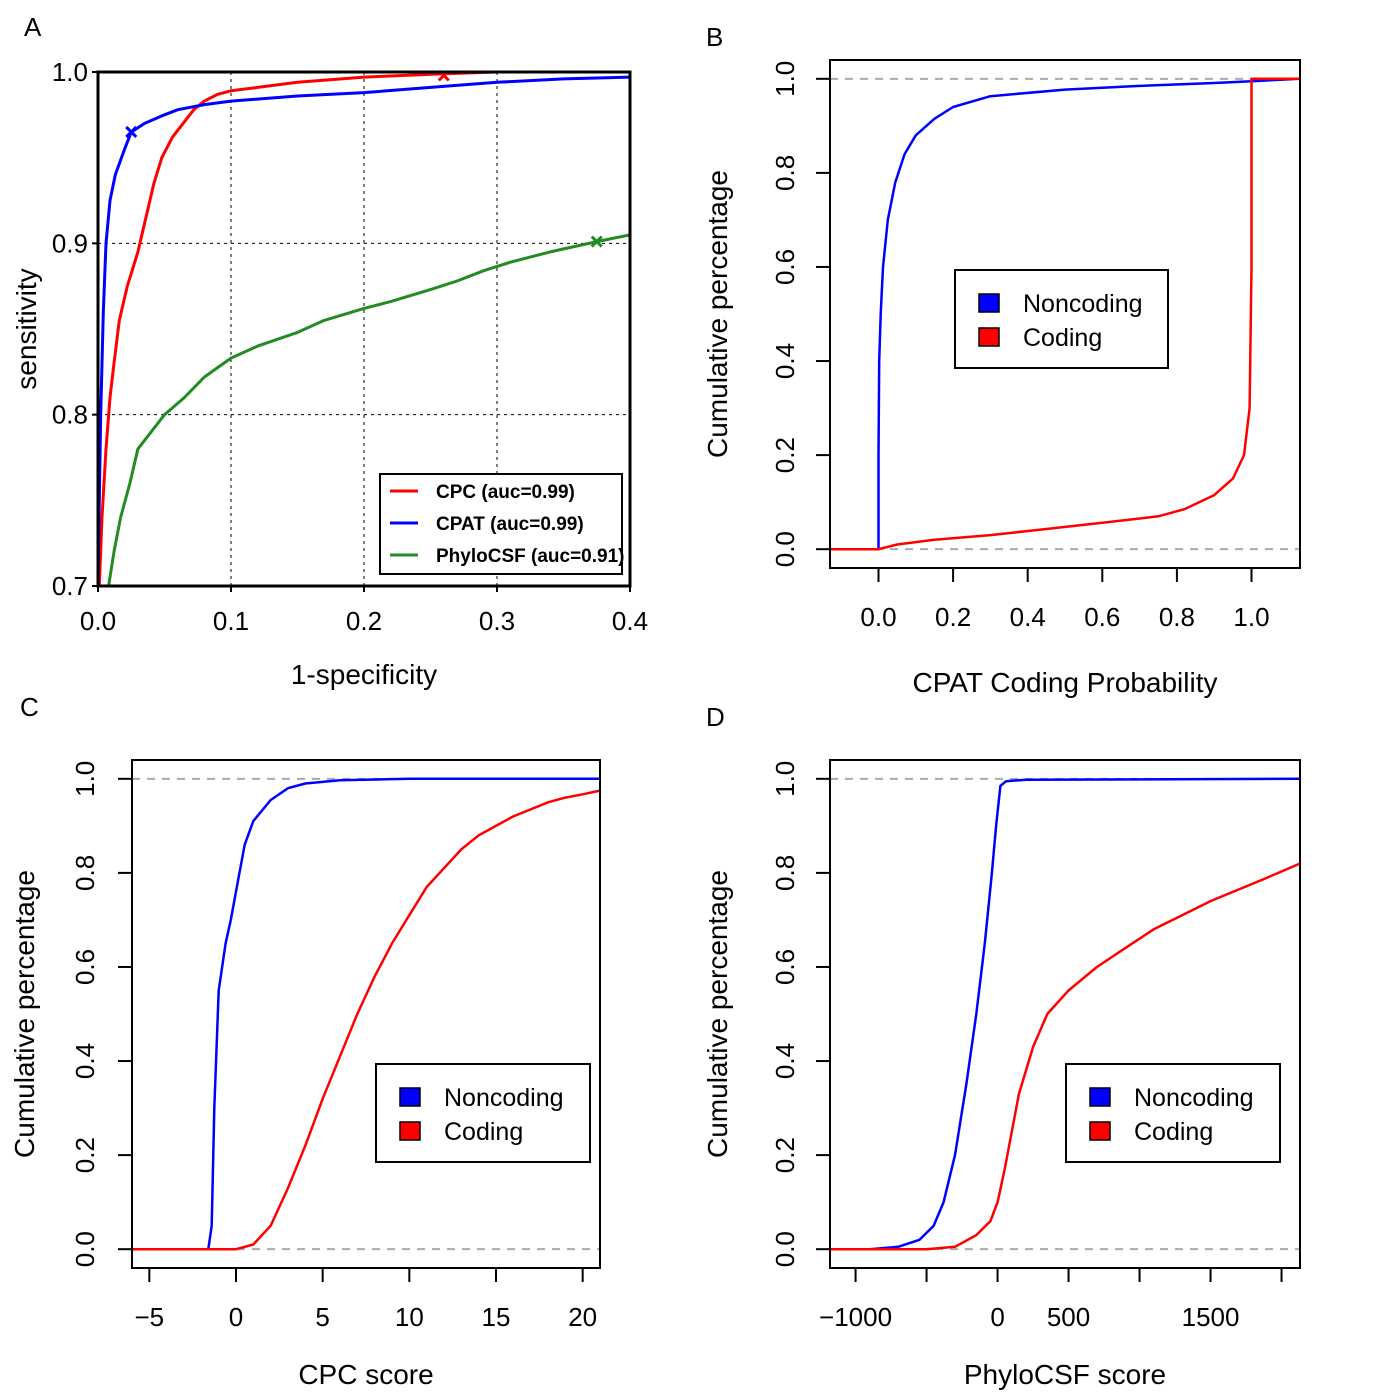 The height and width of the screenshot is (1400, 1400). I want to click on x-tick-label: 0.1, so click(231, 621).